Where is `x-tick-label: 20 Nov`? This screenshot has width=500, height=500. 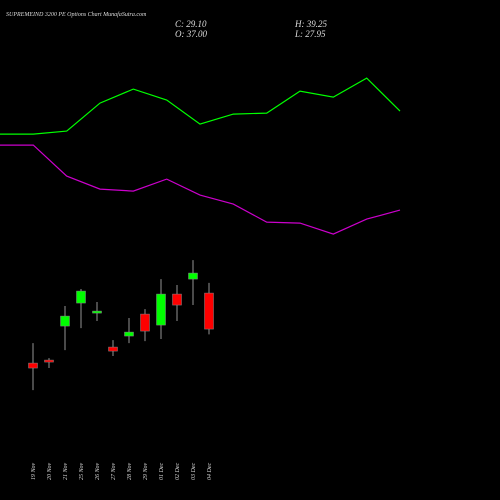 x-tick-label: 20 Nov is located at coordinates (50, 471).